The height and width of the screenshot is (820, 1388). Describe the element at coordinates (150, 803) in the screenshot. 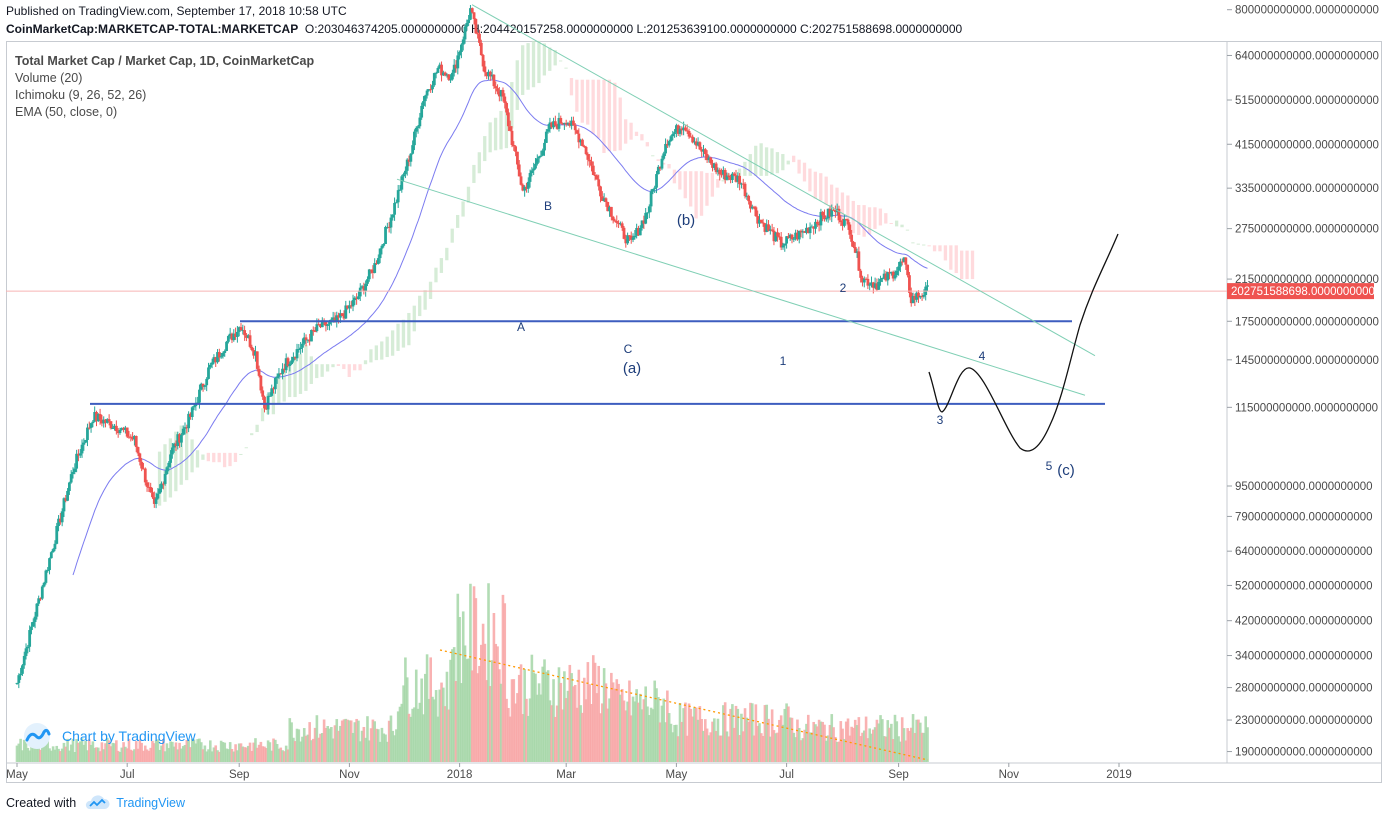

I see `footer-brand: TradingView` at that location.